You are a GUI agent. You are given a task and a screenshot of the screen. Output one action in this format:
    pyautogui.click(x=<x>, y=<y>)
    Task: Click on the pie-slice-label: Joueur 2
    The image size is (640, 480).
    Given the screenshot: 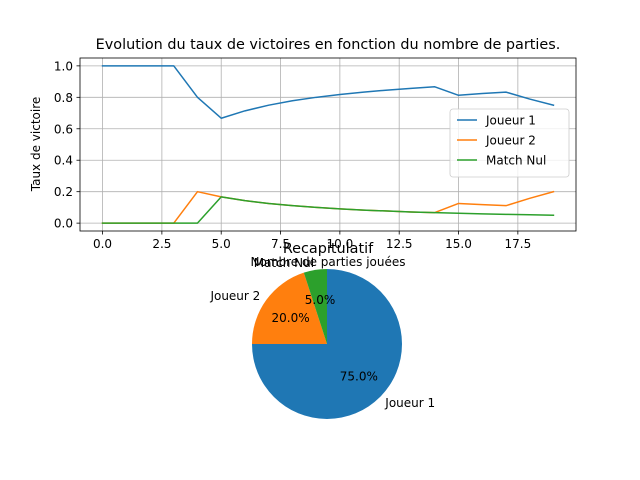 What is the action you would take?
    pyautogui.click(x=234, y=296)
    